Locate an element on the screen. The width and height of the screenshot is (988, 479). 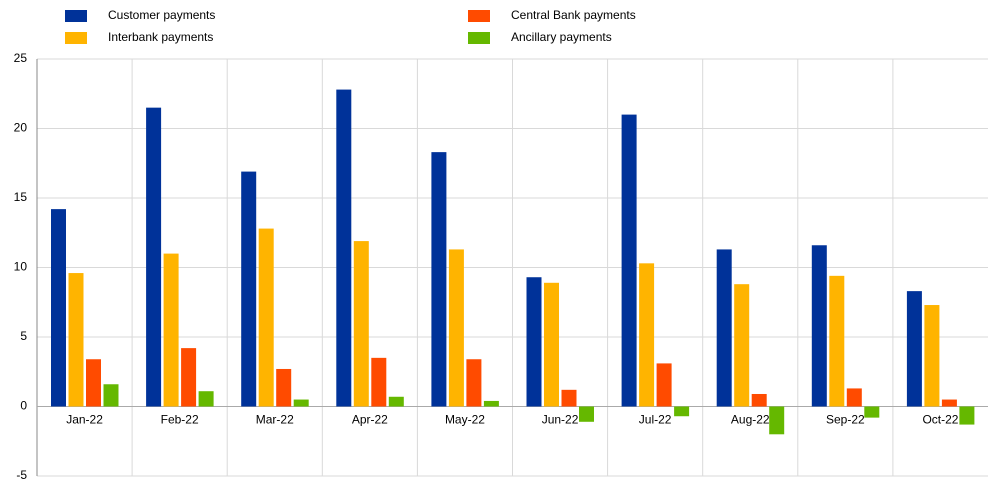
x-tick-label: Jun-22 is located at coordinates (560, 420).